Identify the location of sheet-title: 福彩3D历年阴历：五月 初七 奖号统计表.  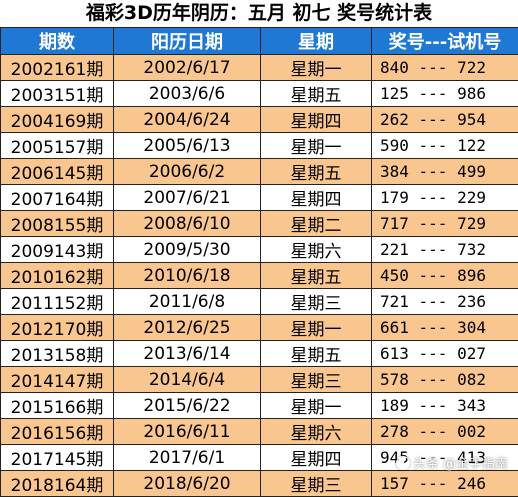
(259, 13).